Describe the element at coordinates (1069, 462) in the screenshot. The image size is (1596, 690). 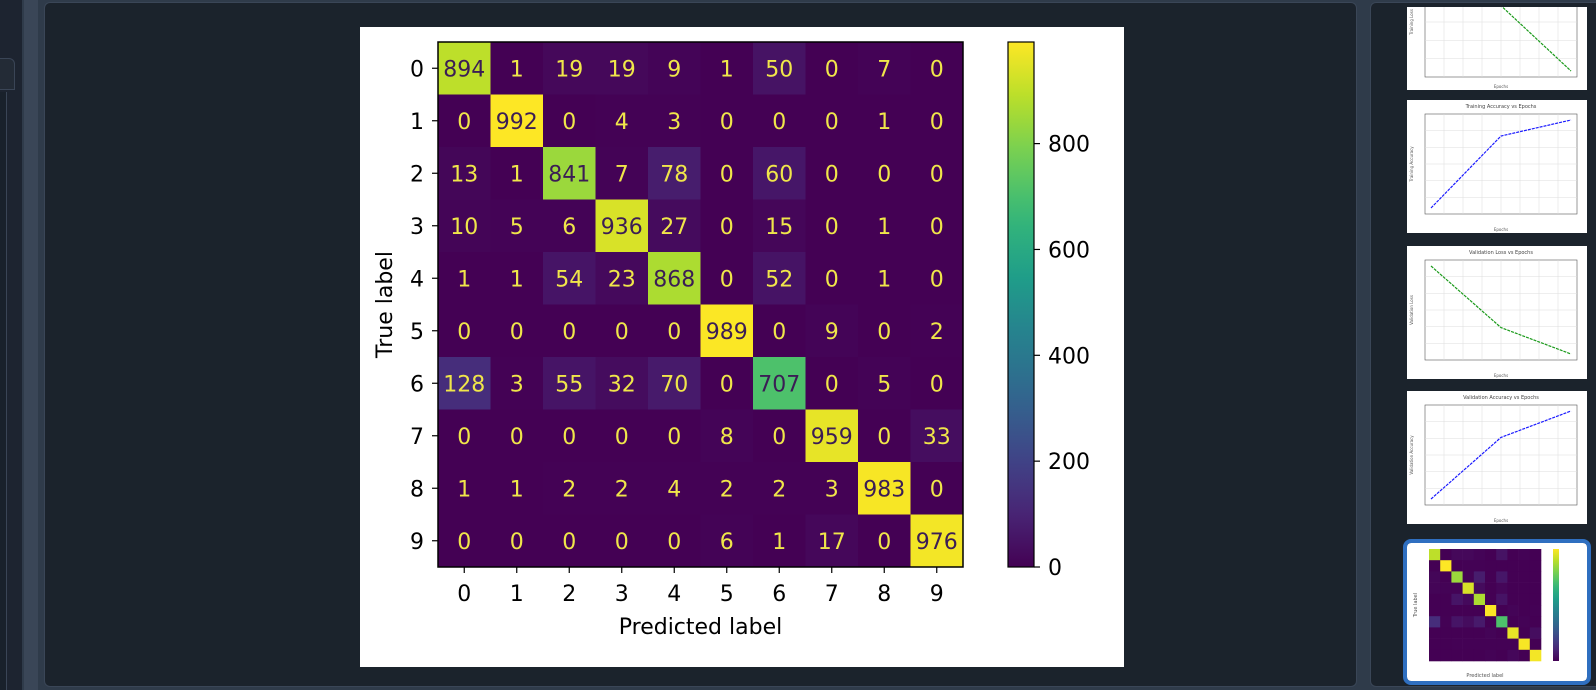
I see `colorbar-tick-label: 200` at that location.